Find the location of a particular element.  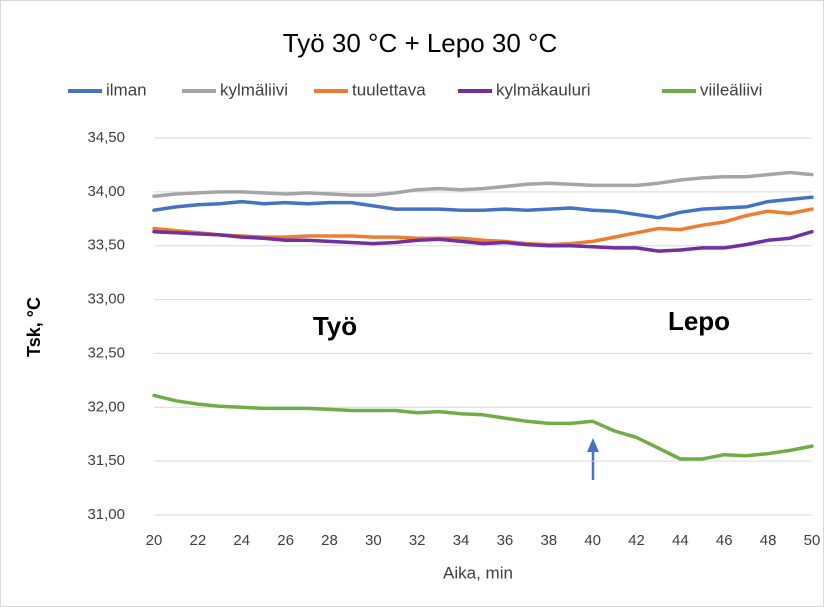

y-tick-label: 34,00 is located at coordinates (106, 191).